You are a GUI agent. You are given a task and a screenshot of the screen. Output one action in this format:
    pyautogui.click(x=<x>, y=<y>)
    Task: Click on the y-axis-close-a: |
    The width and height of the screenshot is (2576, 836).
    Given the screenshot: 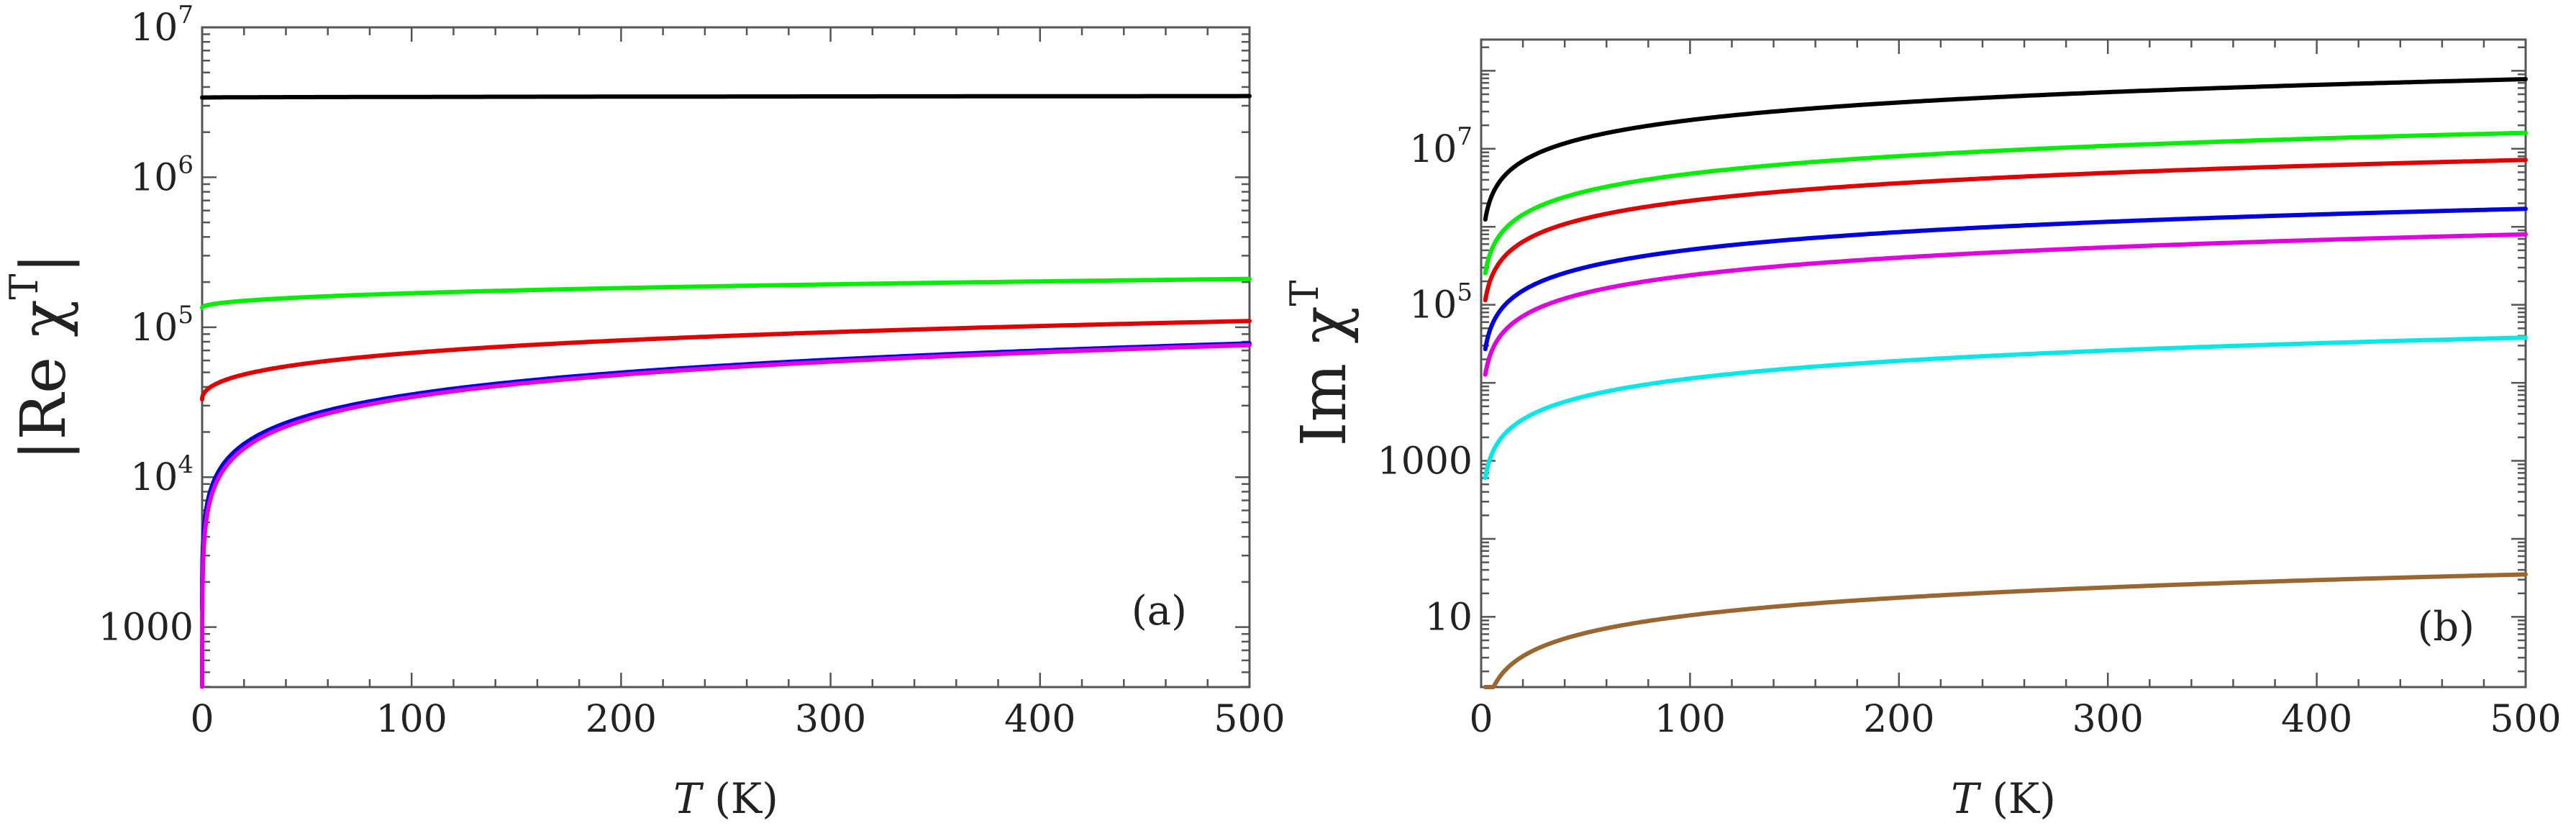 What is the action you would take?
    pyautogui.click(x=44, y=263)
    